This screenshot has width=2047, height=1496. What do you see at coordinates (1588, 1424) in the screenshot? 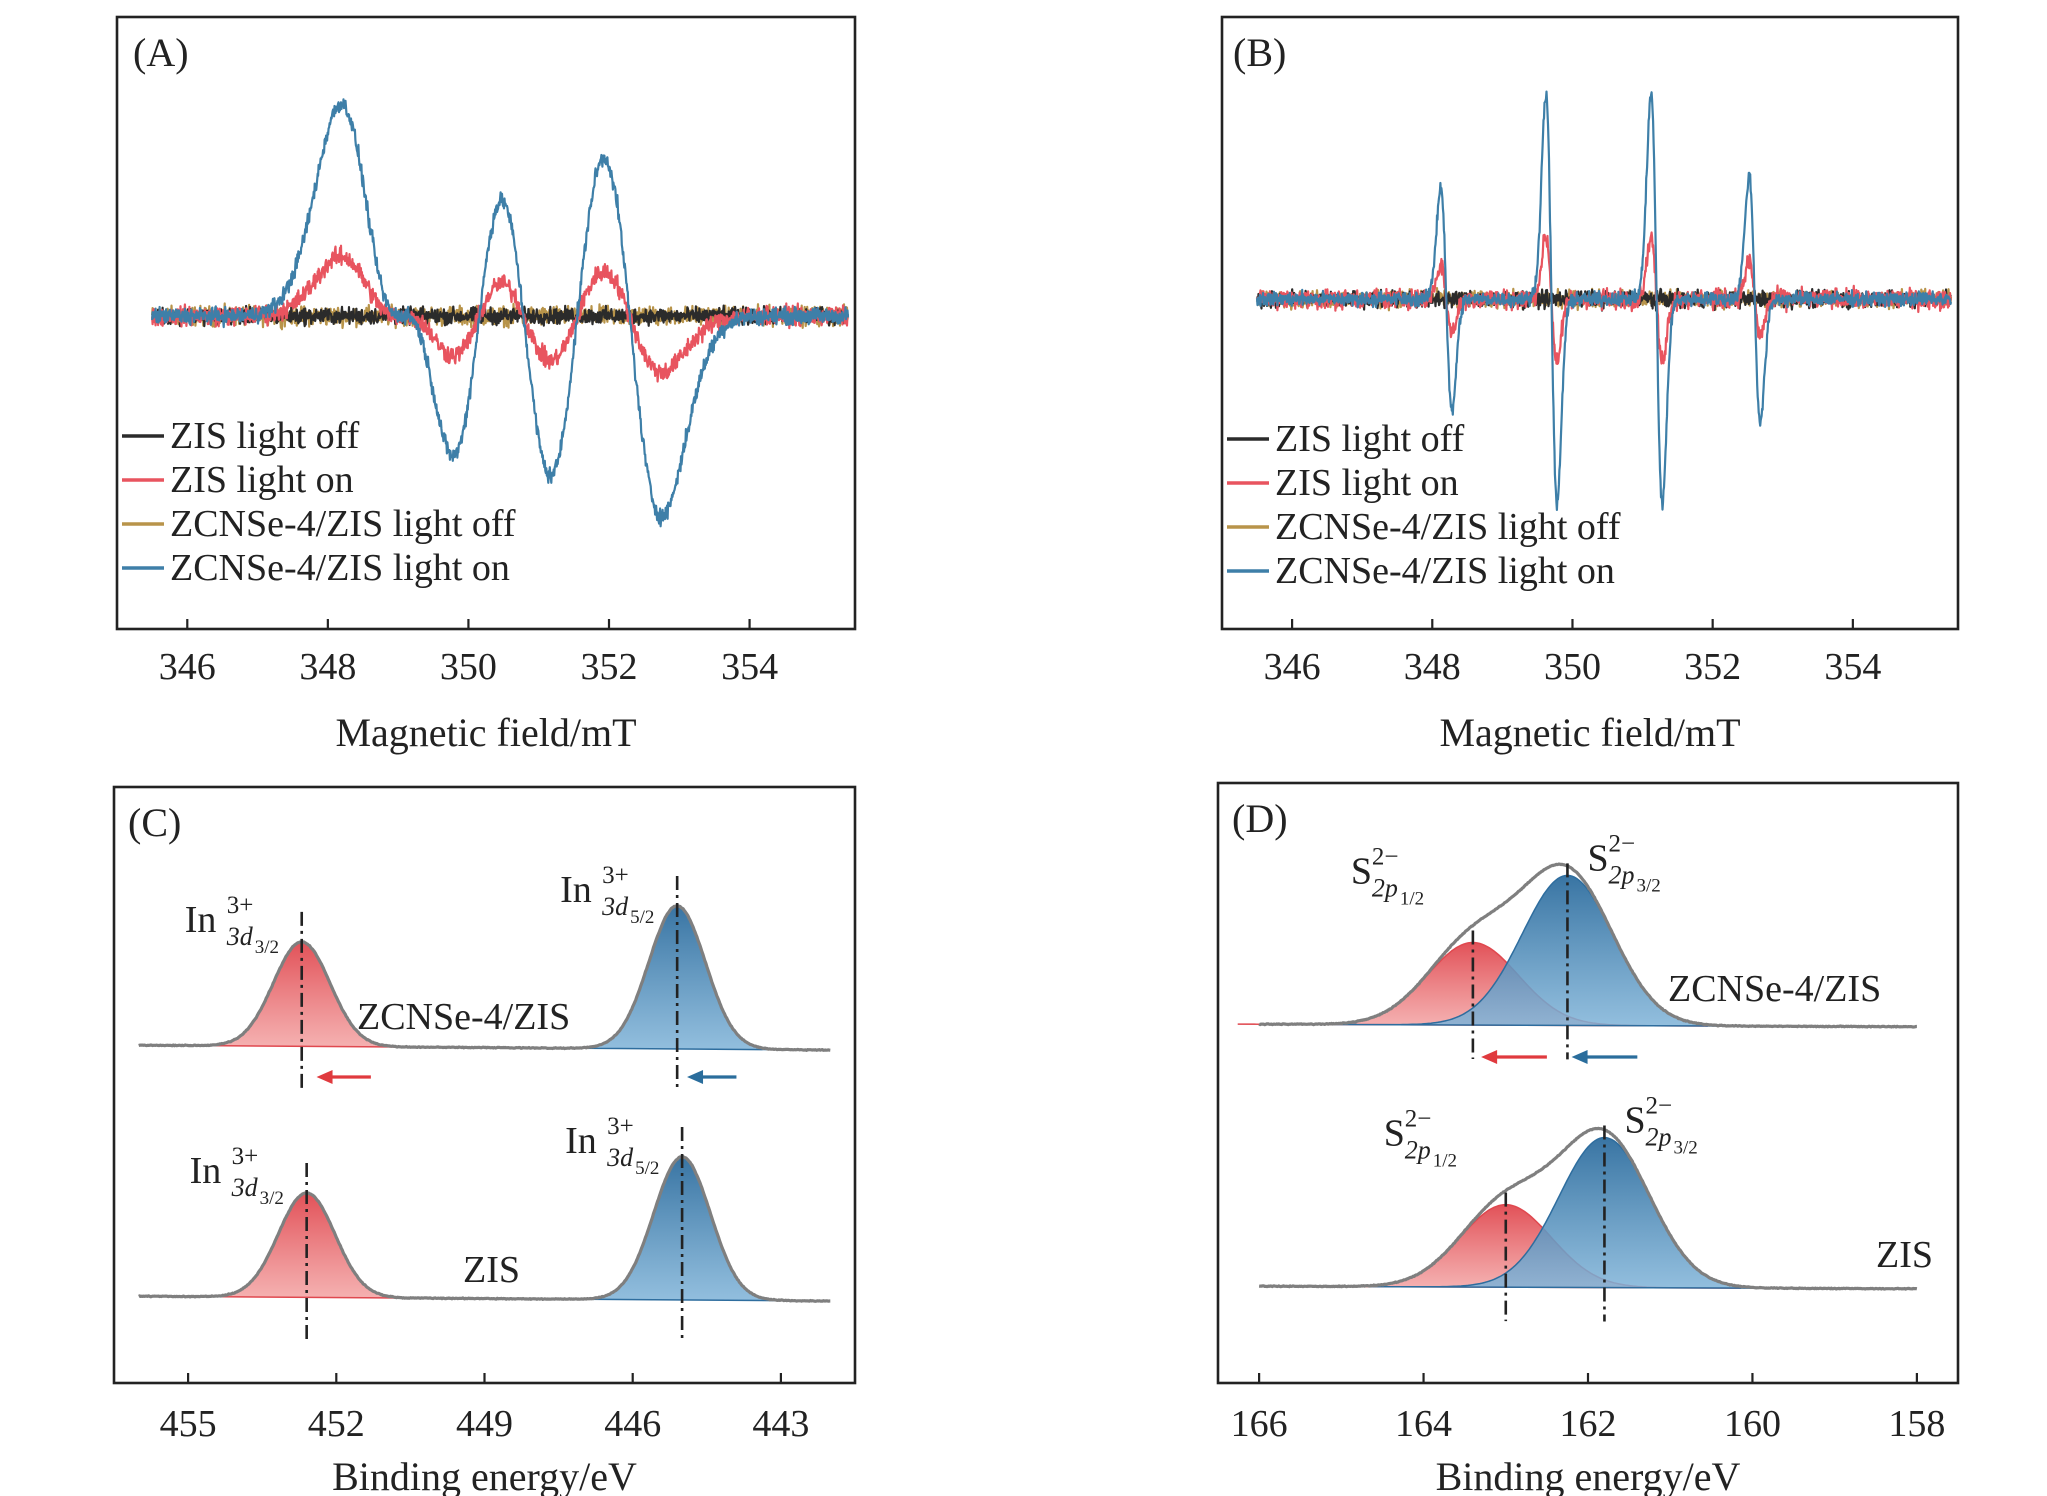
I see `x-tick-label: 162` at bounding box center [1588, 1424].